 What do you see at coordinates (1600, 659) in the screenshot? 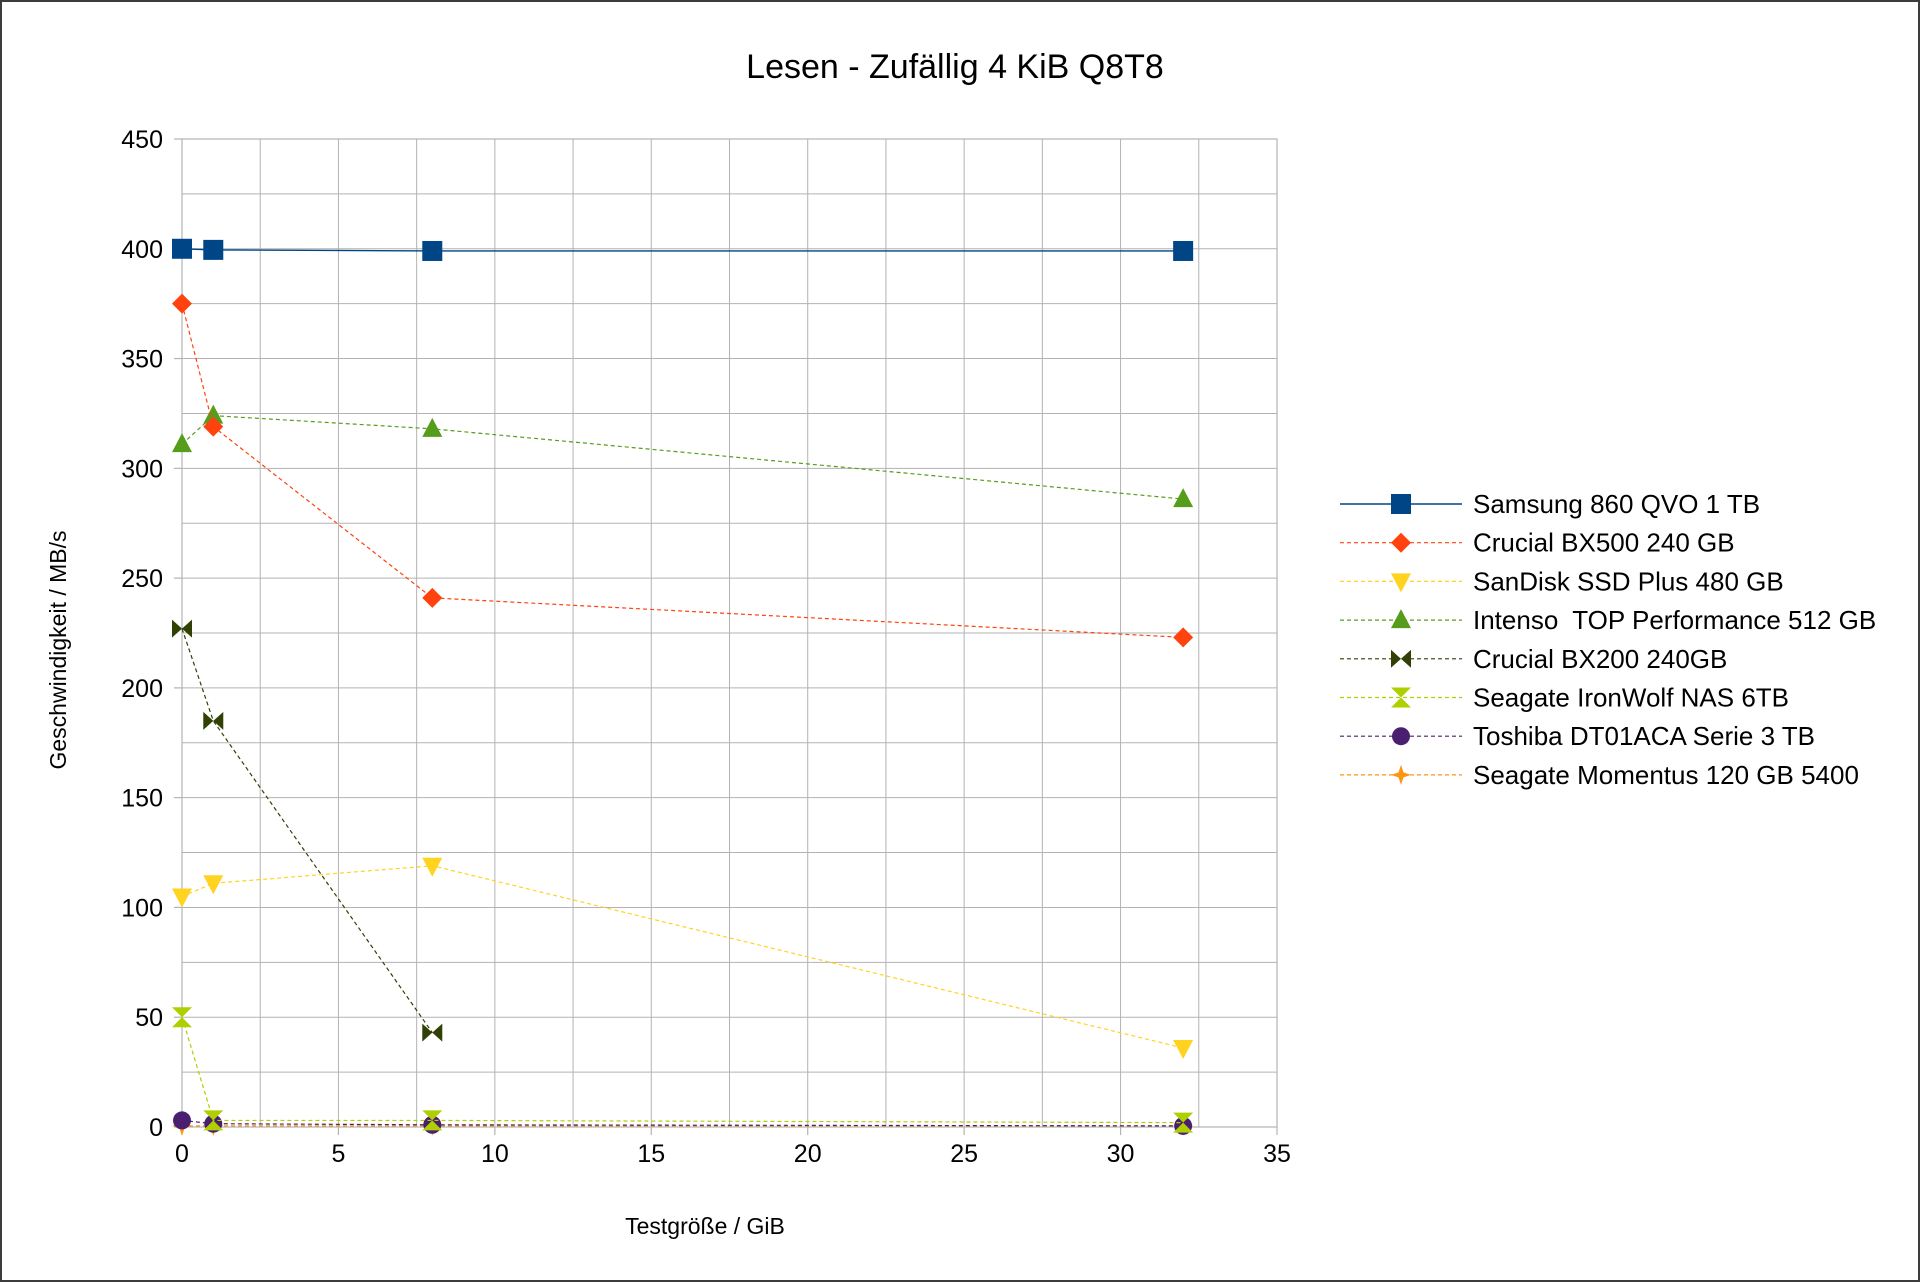
I see `legend-label: Crucial BX200 240GB` at bounding box center [1600, 659].